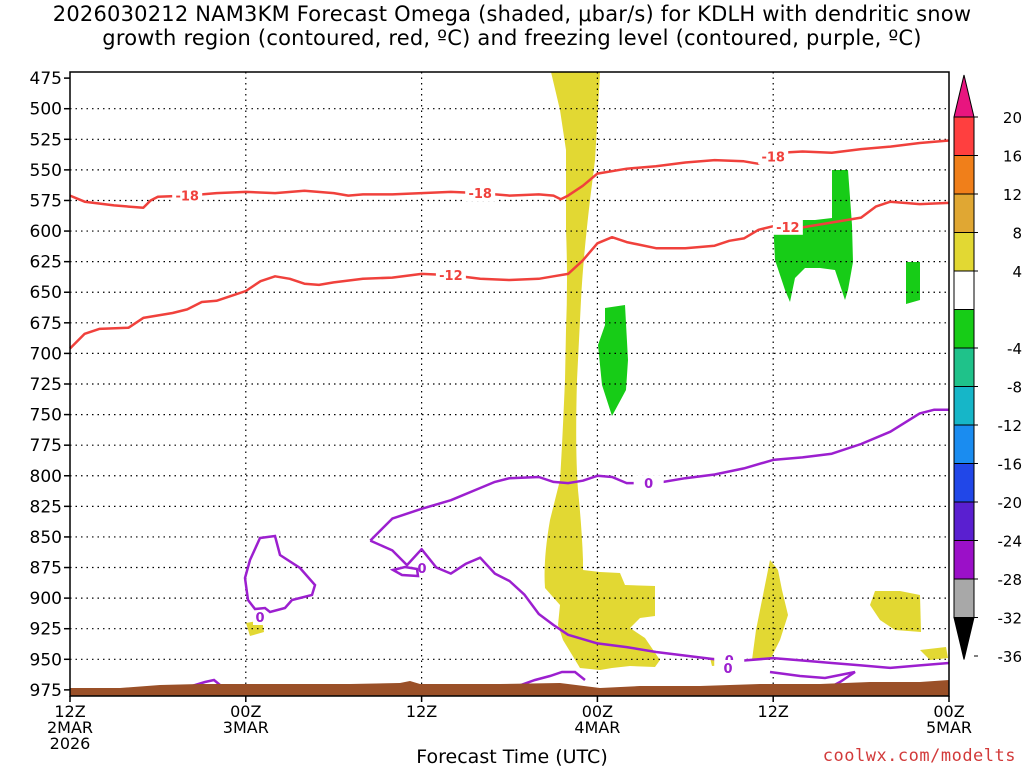 The width and height of the screenshot is (1024, 768). Describe the element at coordinates (509, 688) in the screenshot. I see `ground-surface` at that location.